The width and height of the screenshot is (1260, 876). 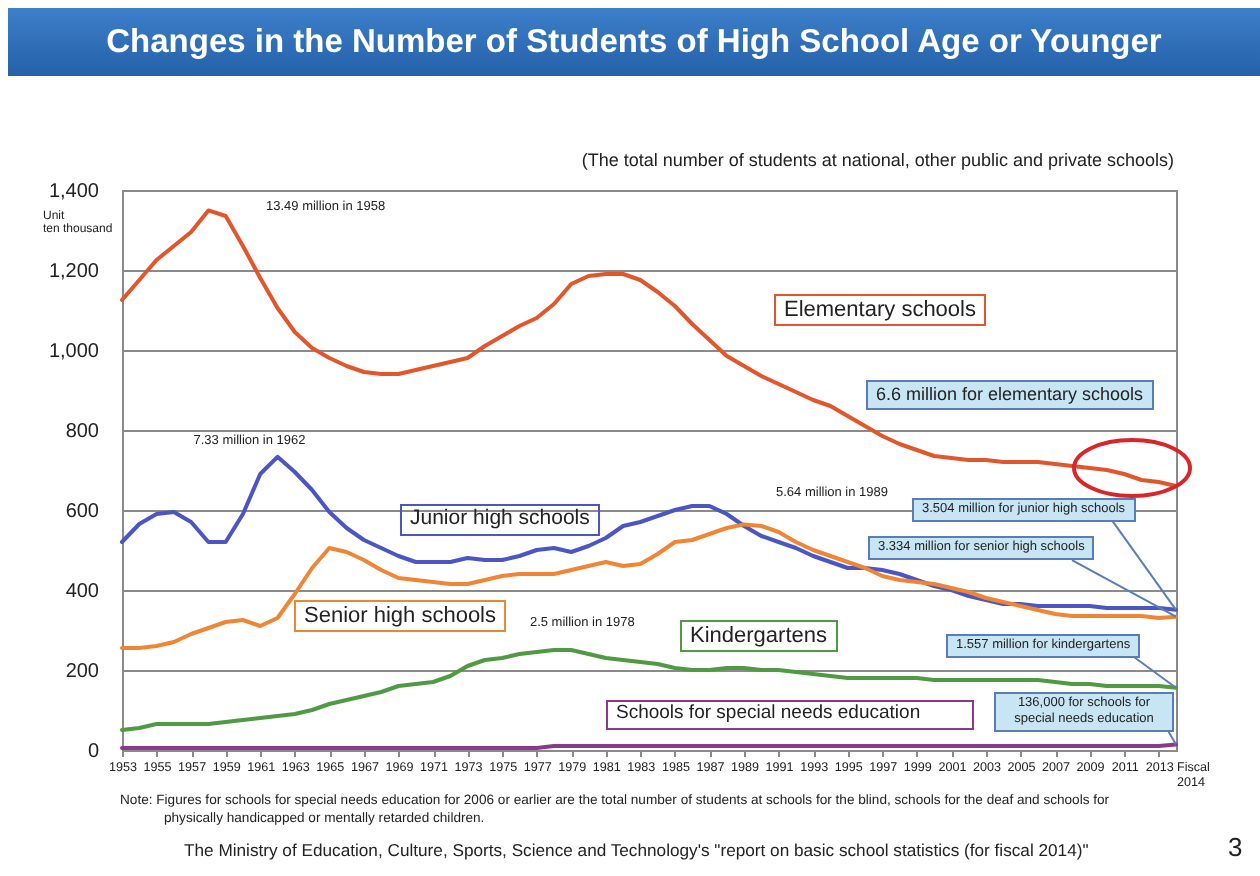 What do you see at coordinates (636, 850) in the screenshot?
I see `text: The Ministry of Education, Culture, Sports, Science and Technology's "report on basic school statistics (for fiscal 2014)"` at bounding box center [636, 850].